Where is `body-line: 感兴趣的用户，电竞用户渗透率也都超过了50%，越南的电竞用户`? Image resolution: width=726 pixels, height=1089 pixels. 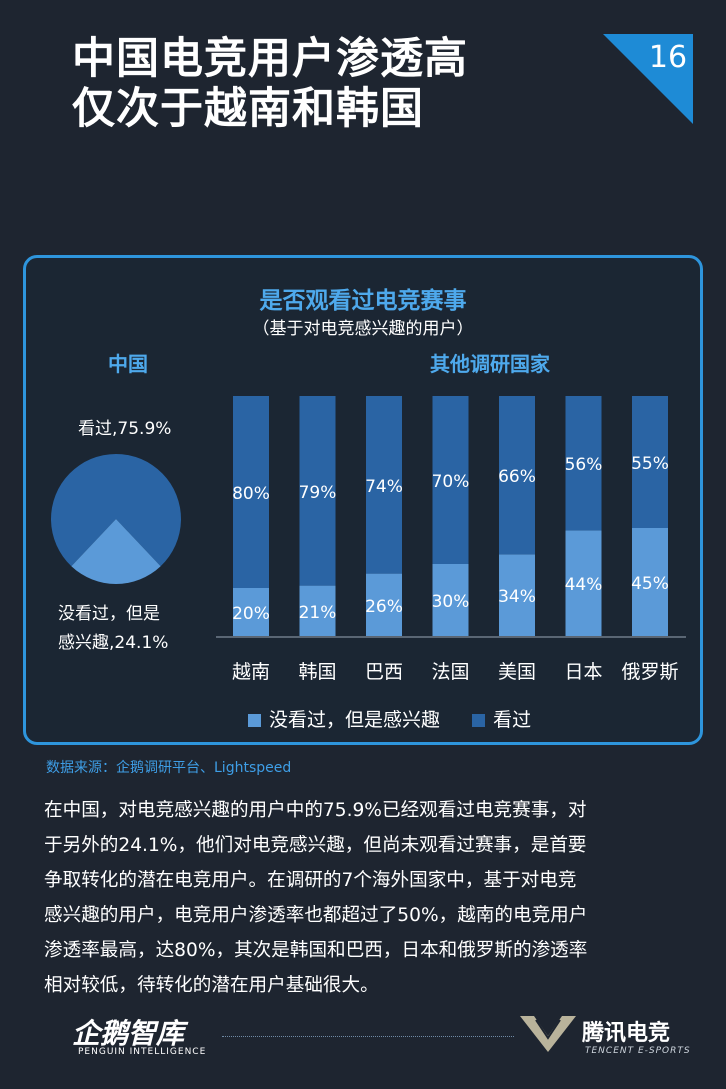 body-line: 感兴趣的用户，电竞用户渗透率也都超过了50%，越南的电竞用户 is located at coordinates (316, 915).